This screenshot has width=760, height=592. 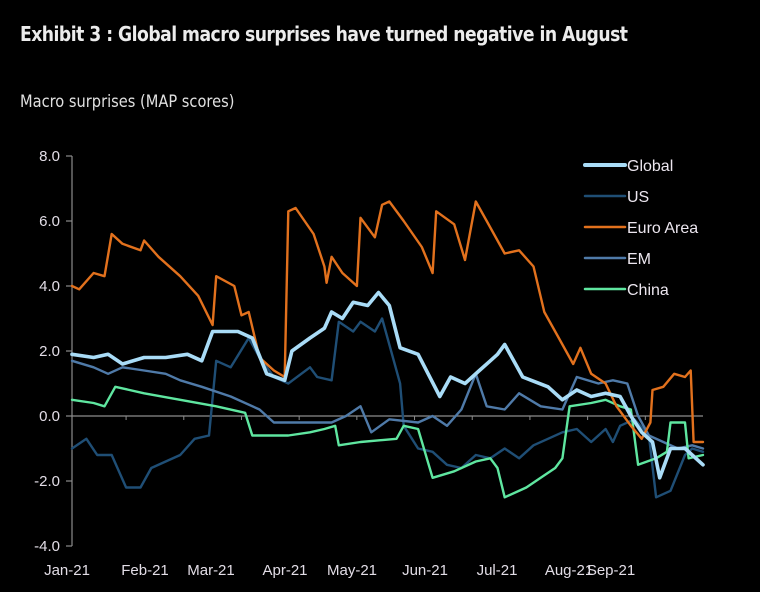 I want to click on x-tick-label: Jun-21, so click(x=425, y=570).